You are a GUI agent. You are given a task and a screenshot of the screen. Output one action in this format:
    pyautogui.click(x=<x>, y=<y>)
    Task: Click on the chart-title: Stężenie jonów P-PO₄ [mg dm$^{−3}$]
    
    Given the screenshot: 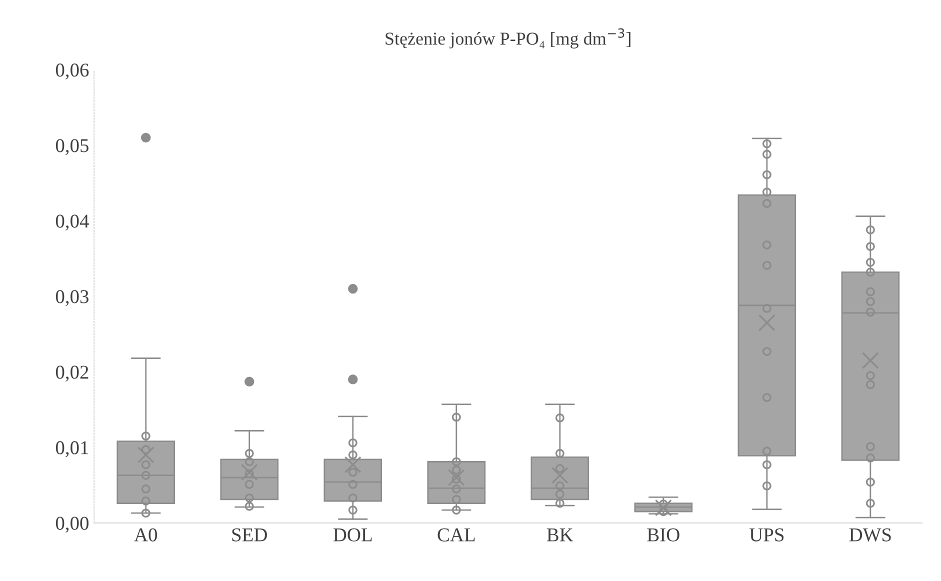 What is the action you would take?
    pyautogui.click(x=508, y=38)
    